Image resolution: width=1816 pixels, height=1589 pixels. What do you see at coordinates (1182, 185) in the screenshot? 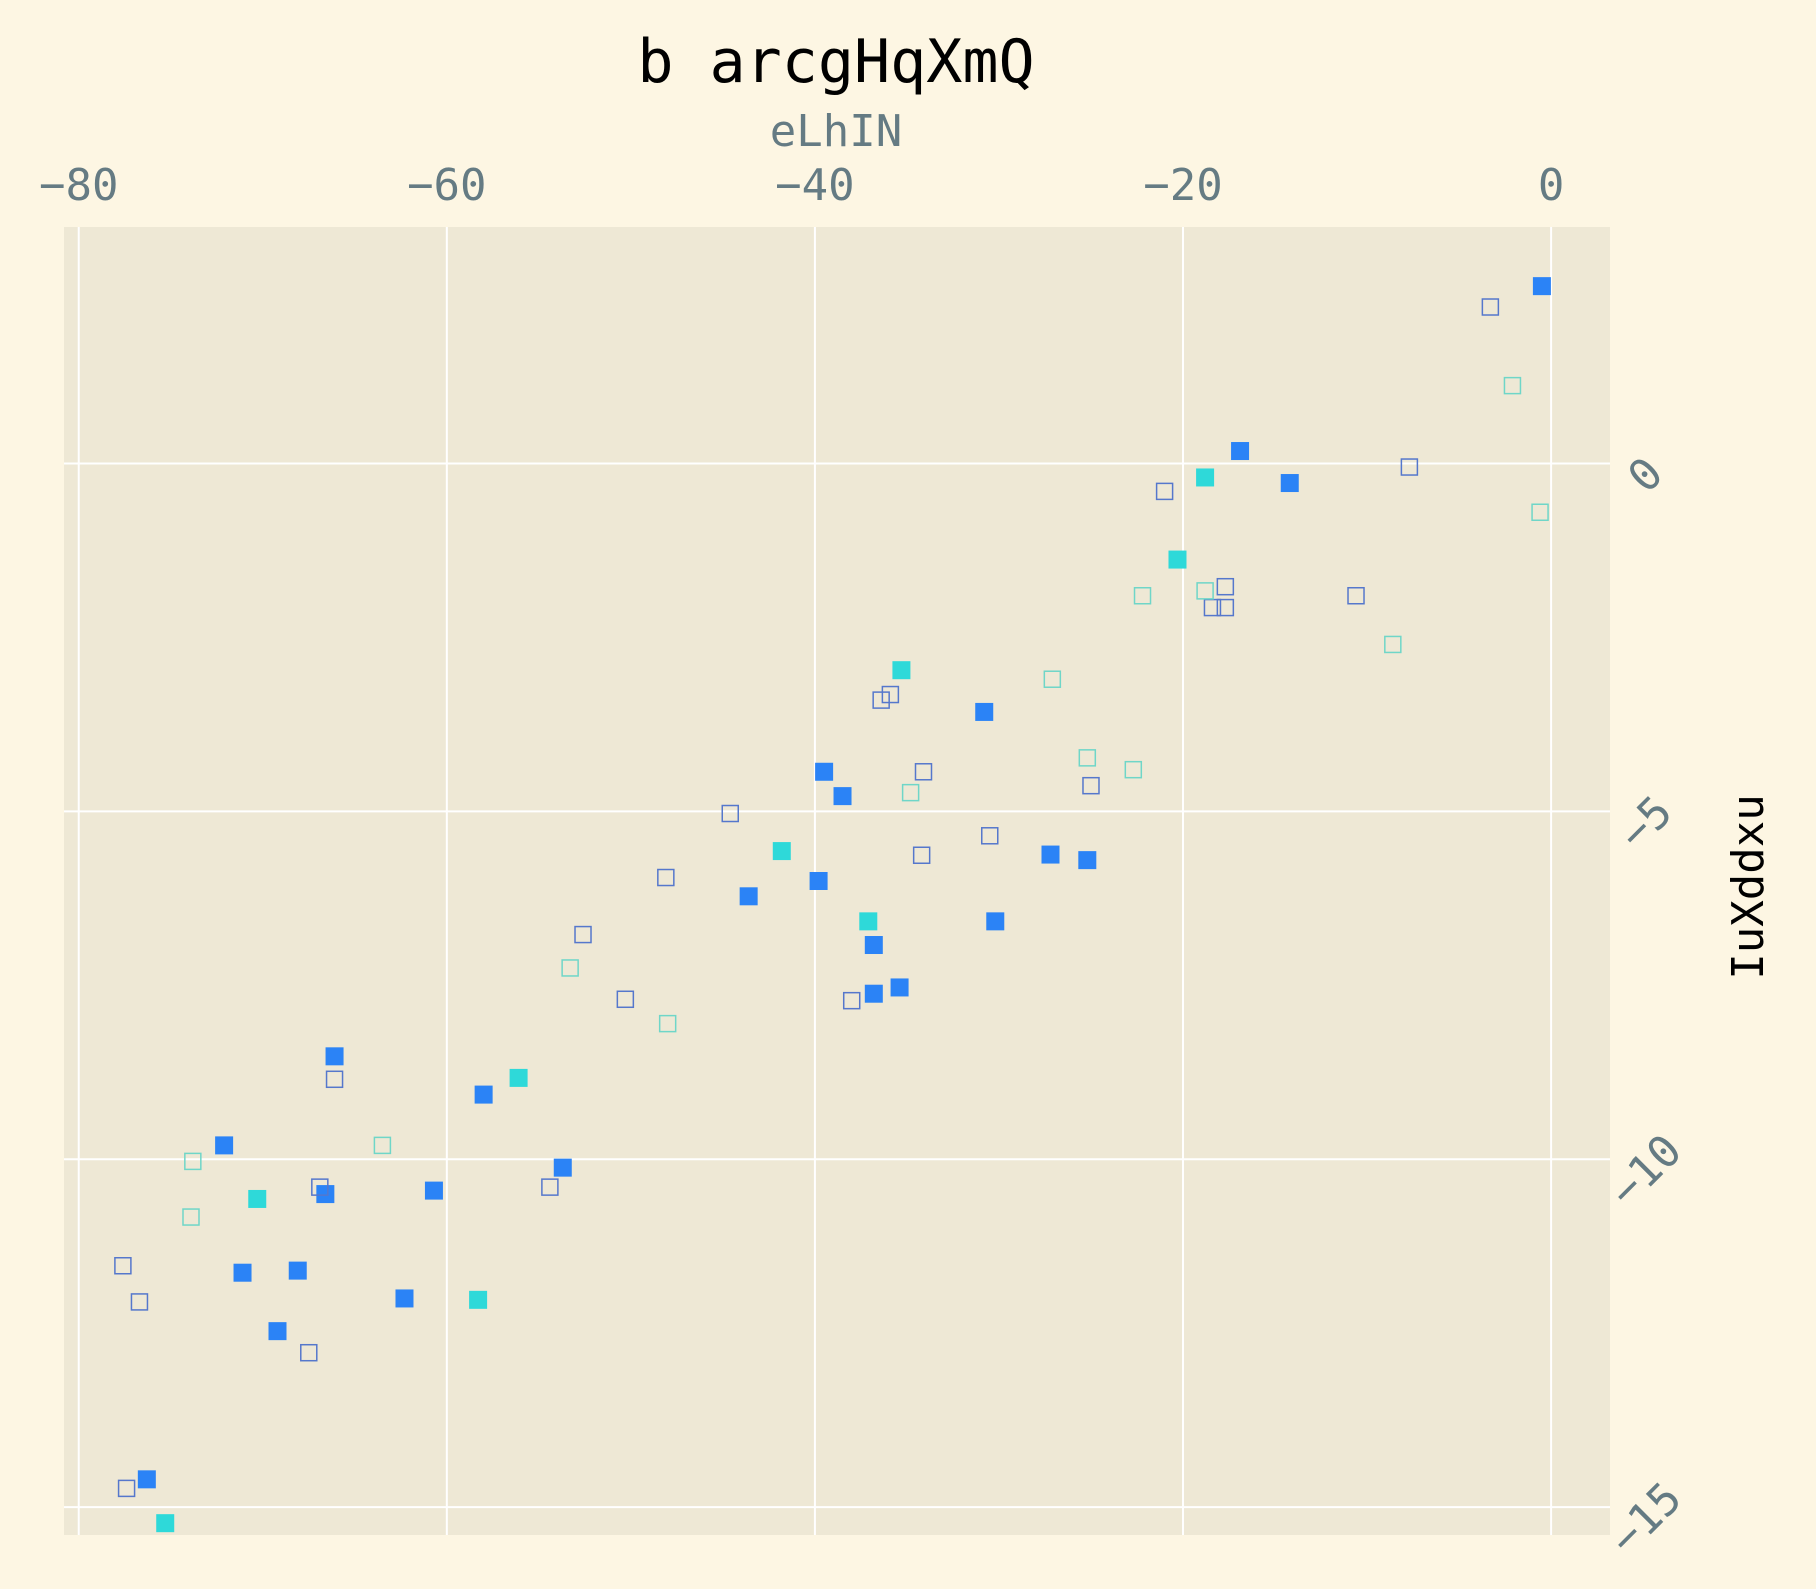
I see `x-tick-label: −20` at bounding box center [1182, 185].